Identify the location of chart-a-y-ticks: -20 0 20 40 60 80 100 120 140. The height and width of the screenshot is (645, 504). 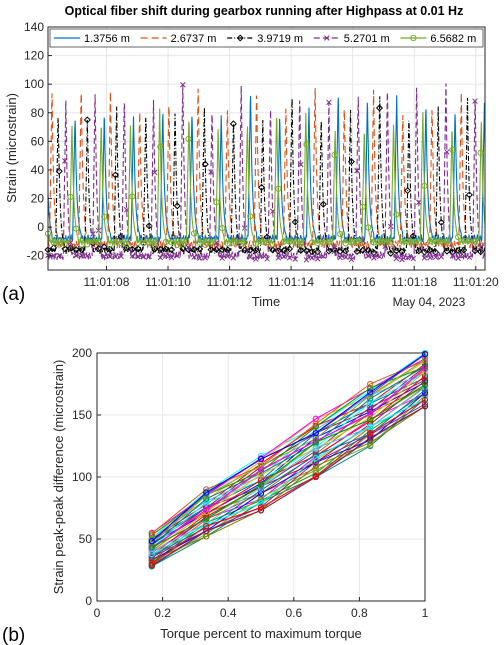
(38, 141).